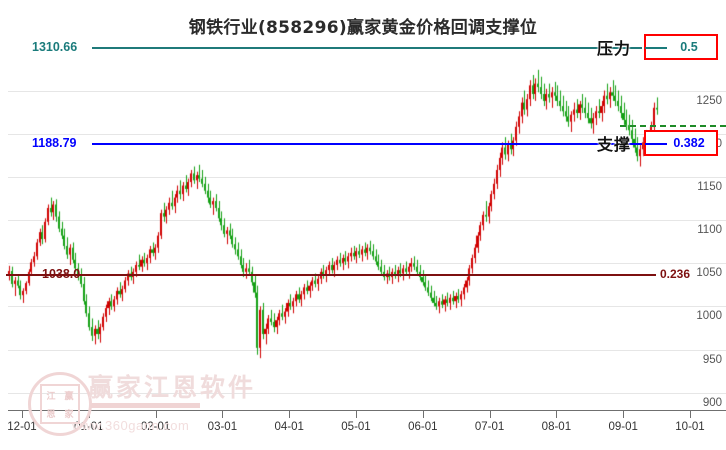 This screenshot has height=450, width=726. What do you see at coordinates (712, 359) in the screenshot?
I see `y-axis-tick-label: 950` at bounding box center [712, 359].